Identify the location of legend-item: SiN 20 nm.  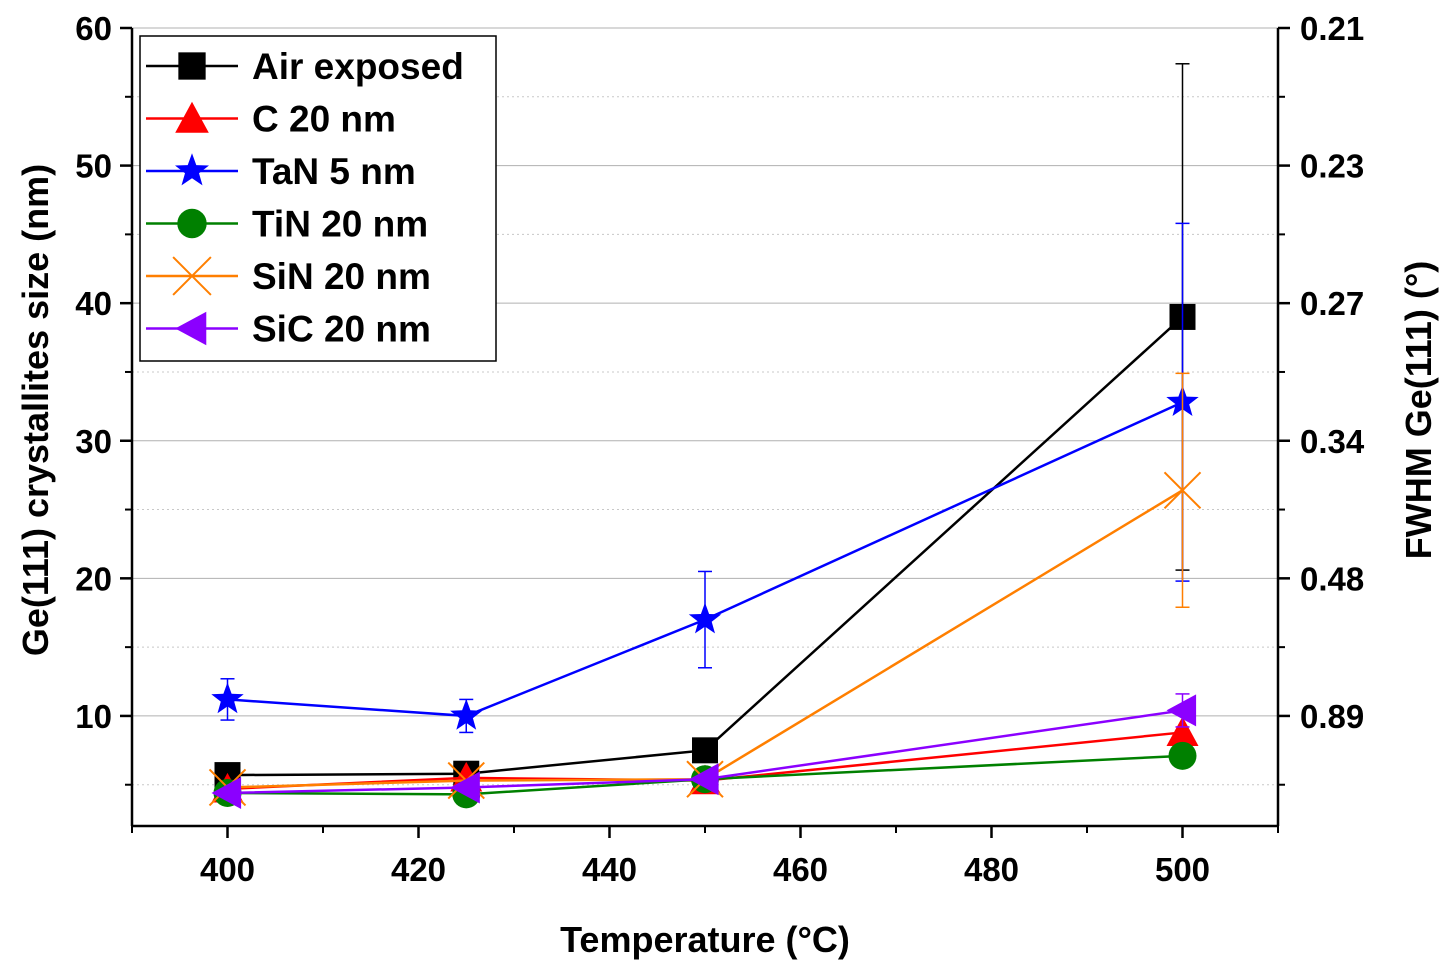
(288, 276).